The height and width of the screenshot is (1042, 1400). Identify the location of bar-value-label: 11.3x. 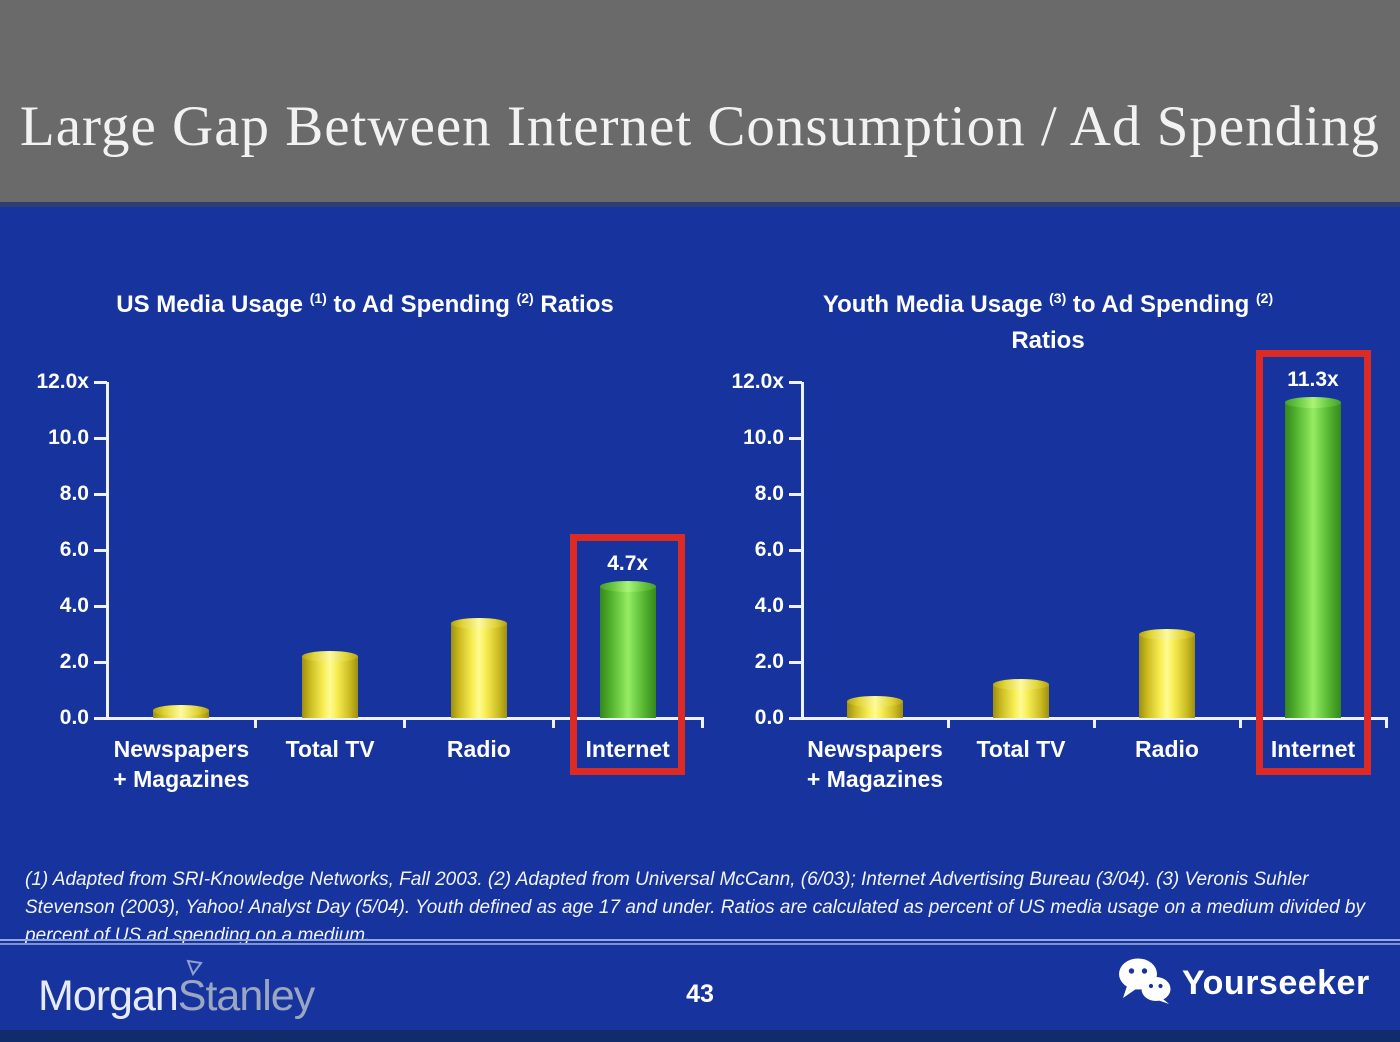
(1313, 379).